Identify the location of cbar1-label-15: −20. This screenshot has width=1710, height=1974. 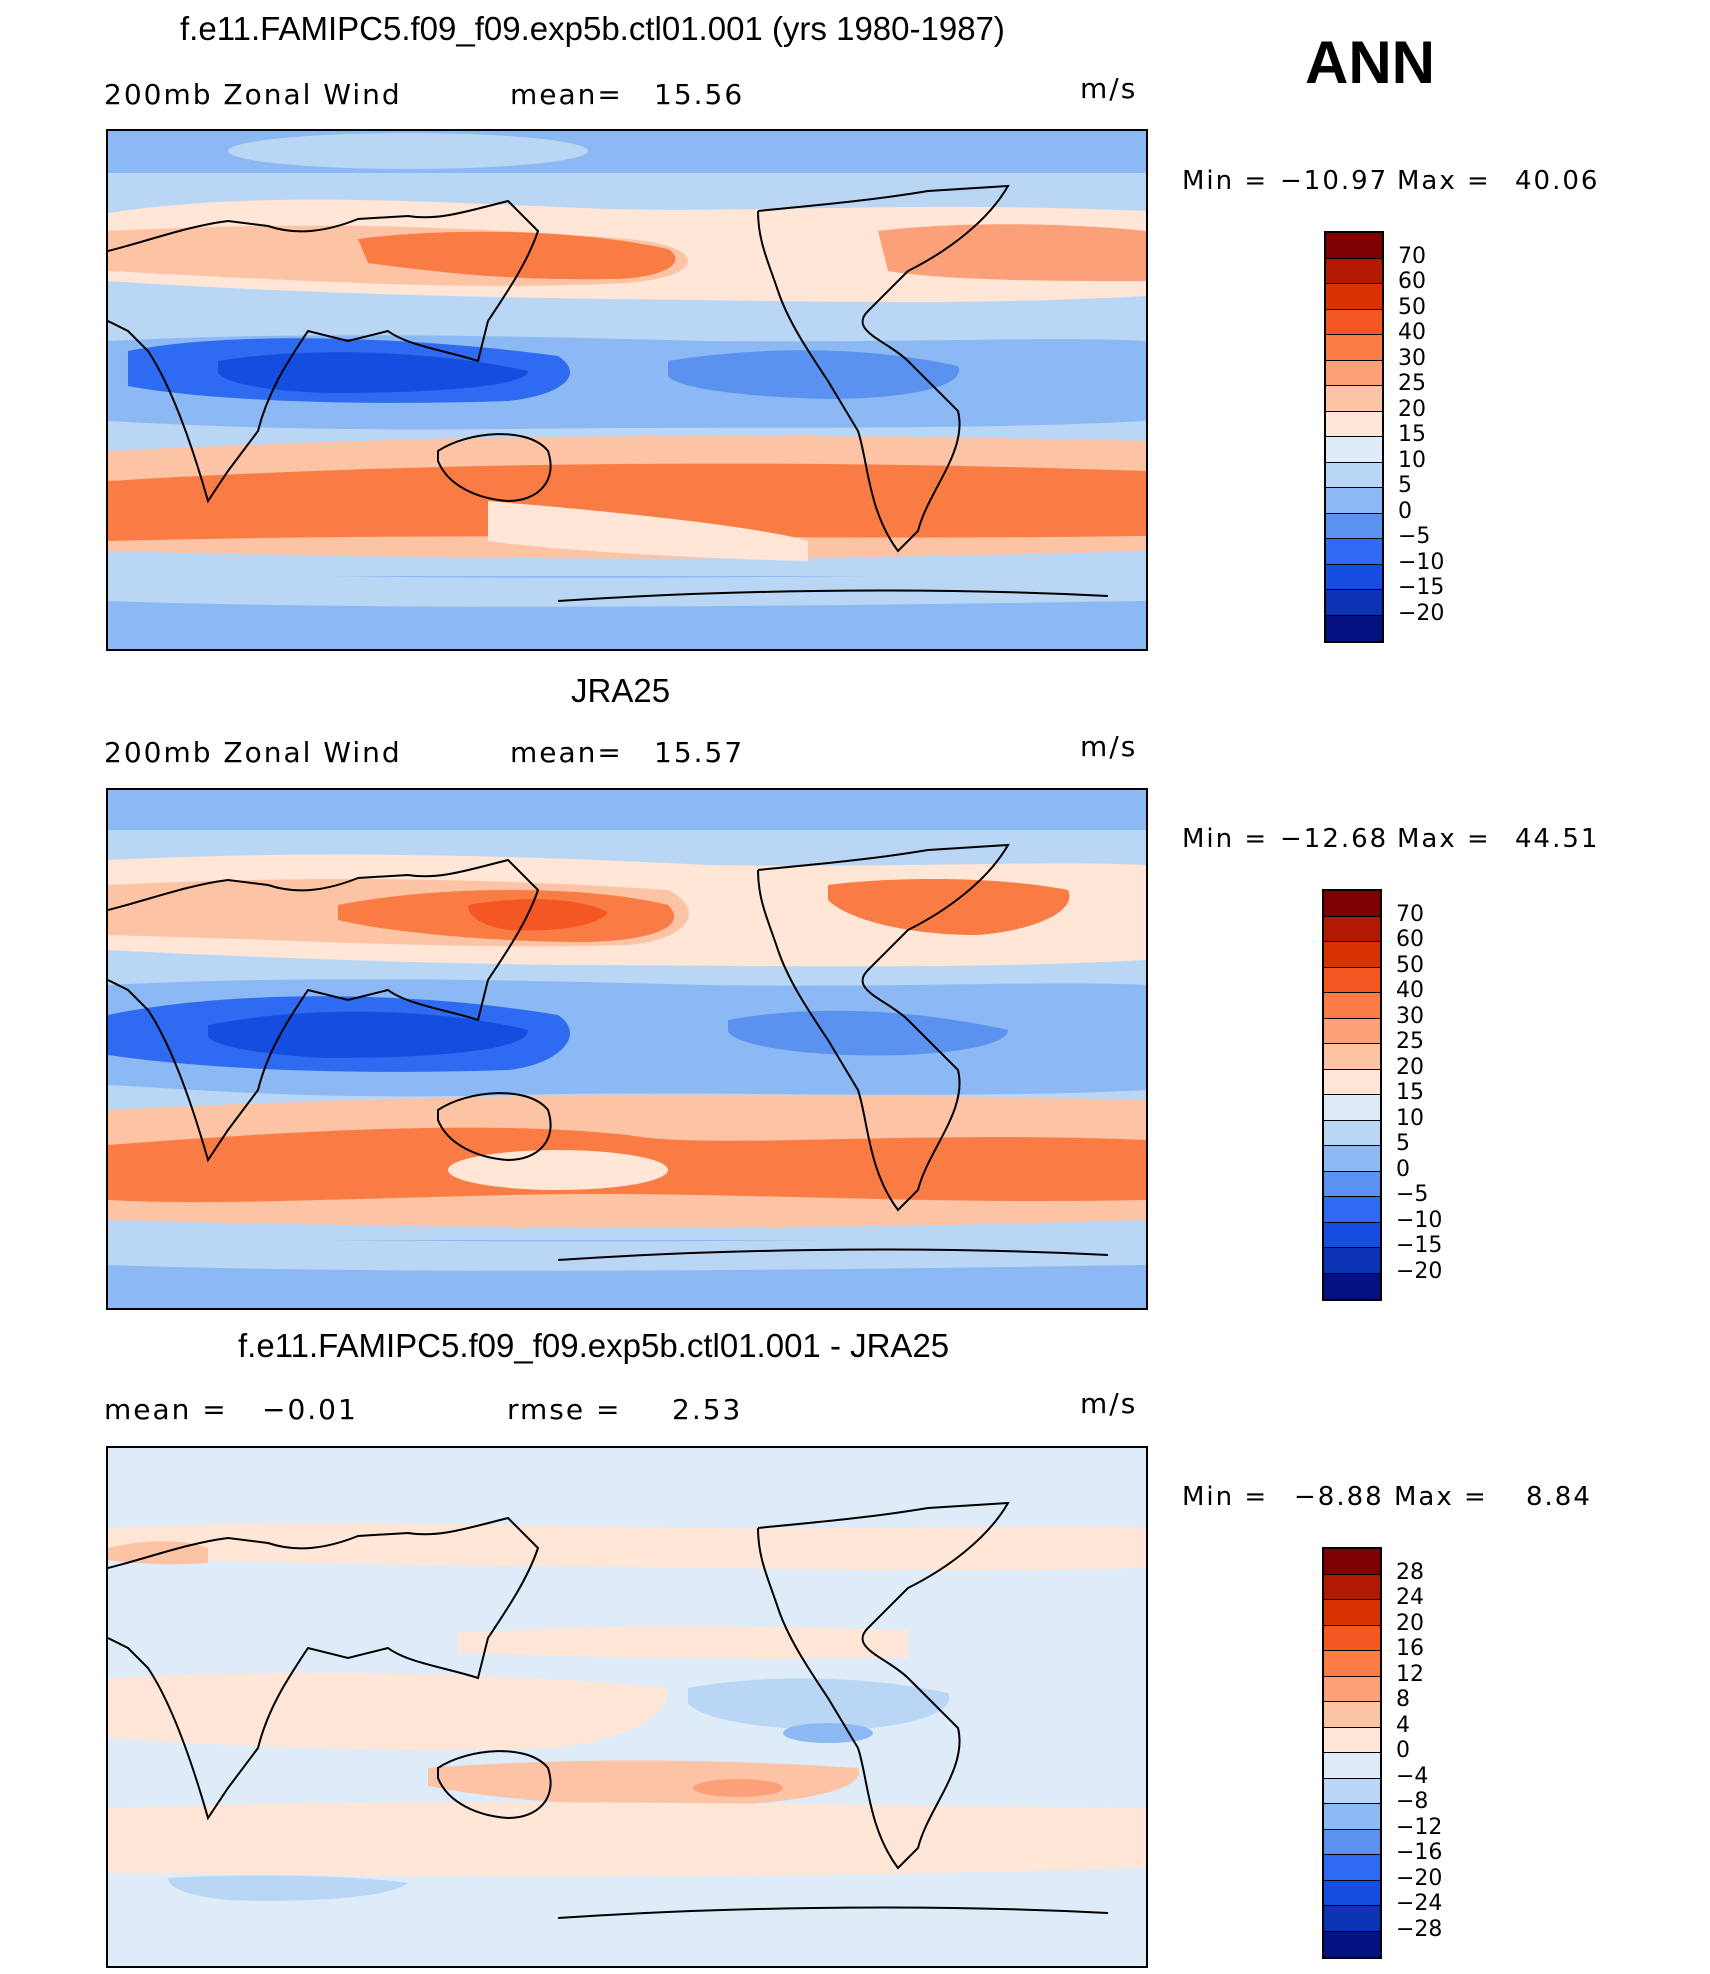
(1421, 613).